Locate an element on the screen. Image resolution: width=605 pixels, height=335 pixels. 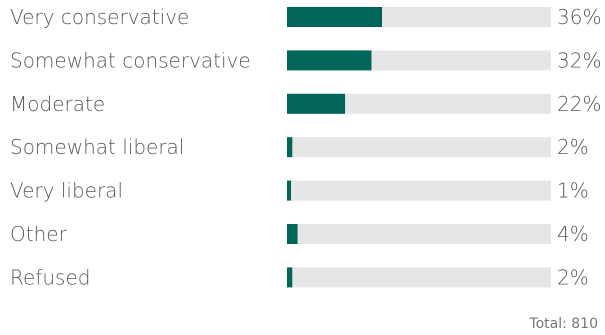
category-label: Very conservative is located at coordinates (99, 17).